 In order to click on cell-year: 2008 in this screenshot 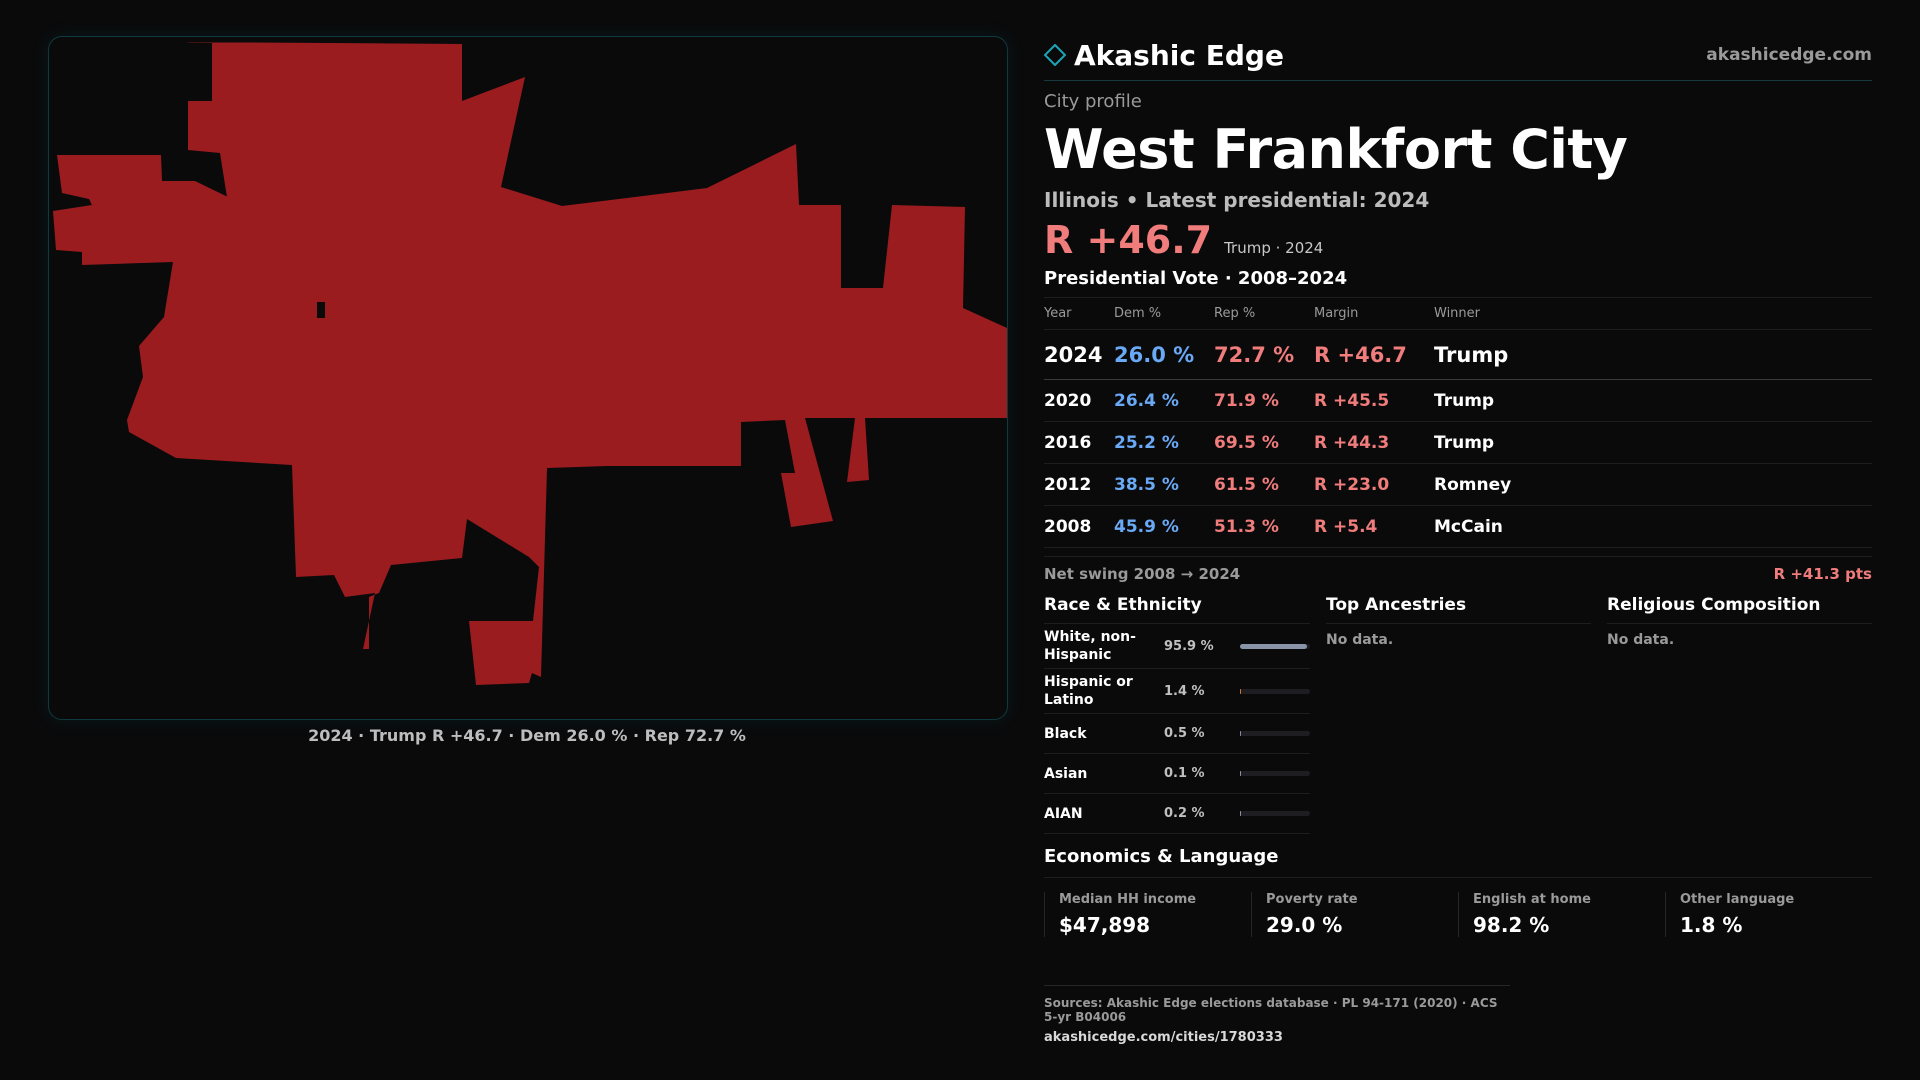, I will do `click(1079, 526)`.